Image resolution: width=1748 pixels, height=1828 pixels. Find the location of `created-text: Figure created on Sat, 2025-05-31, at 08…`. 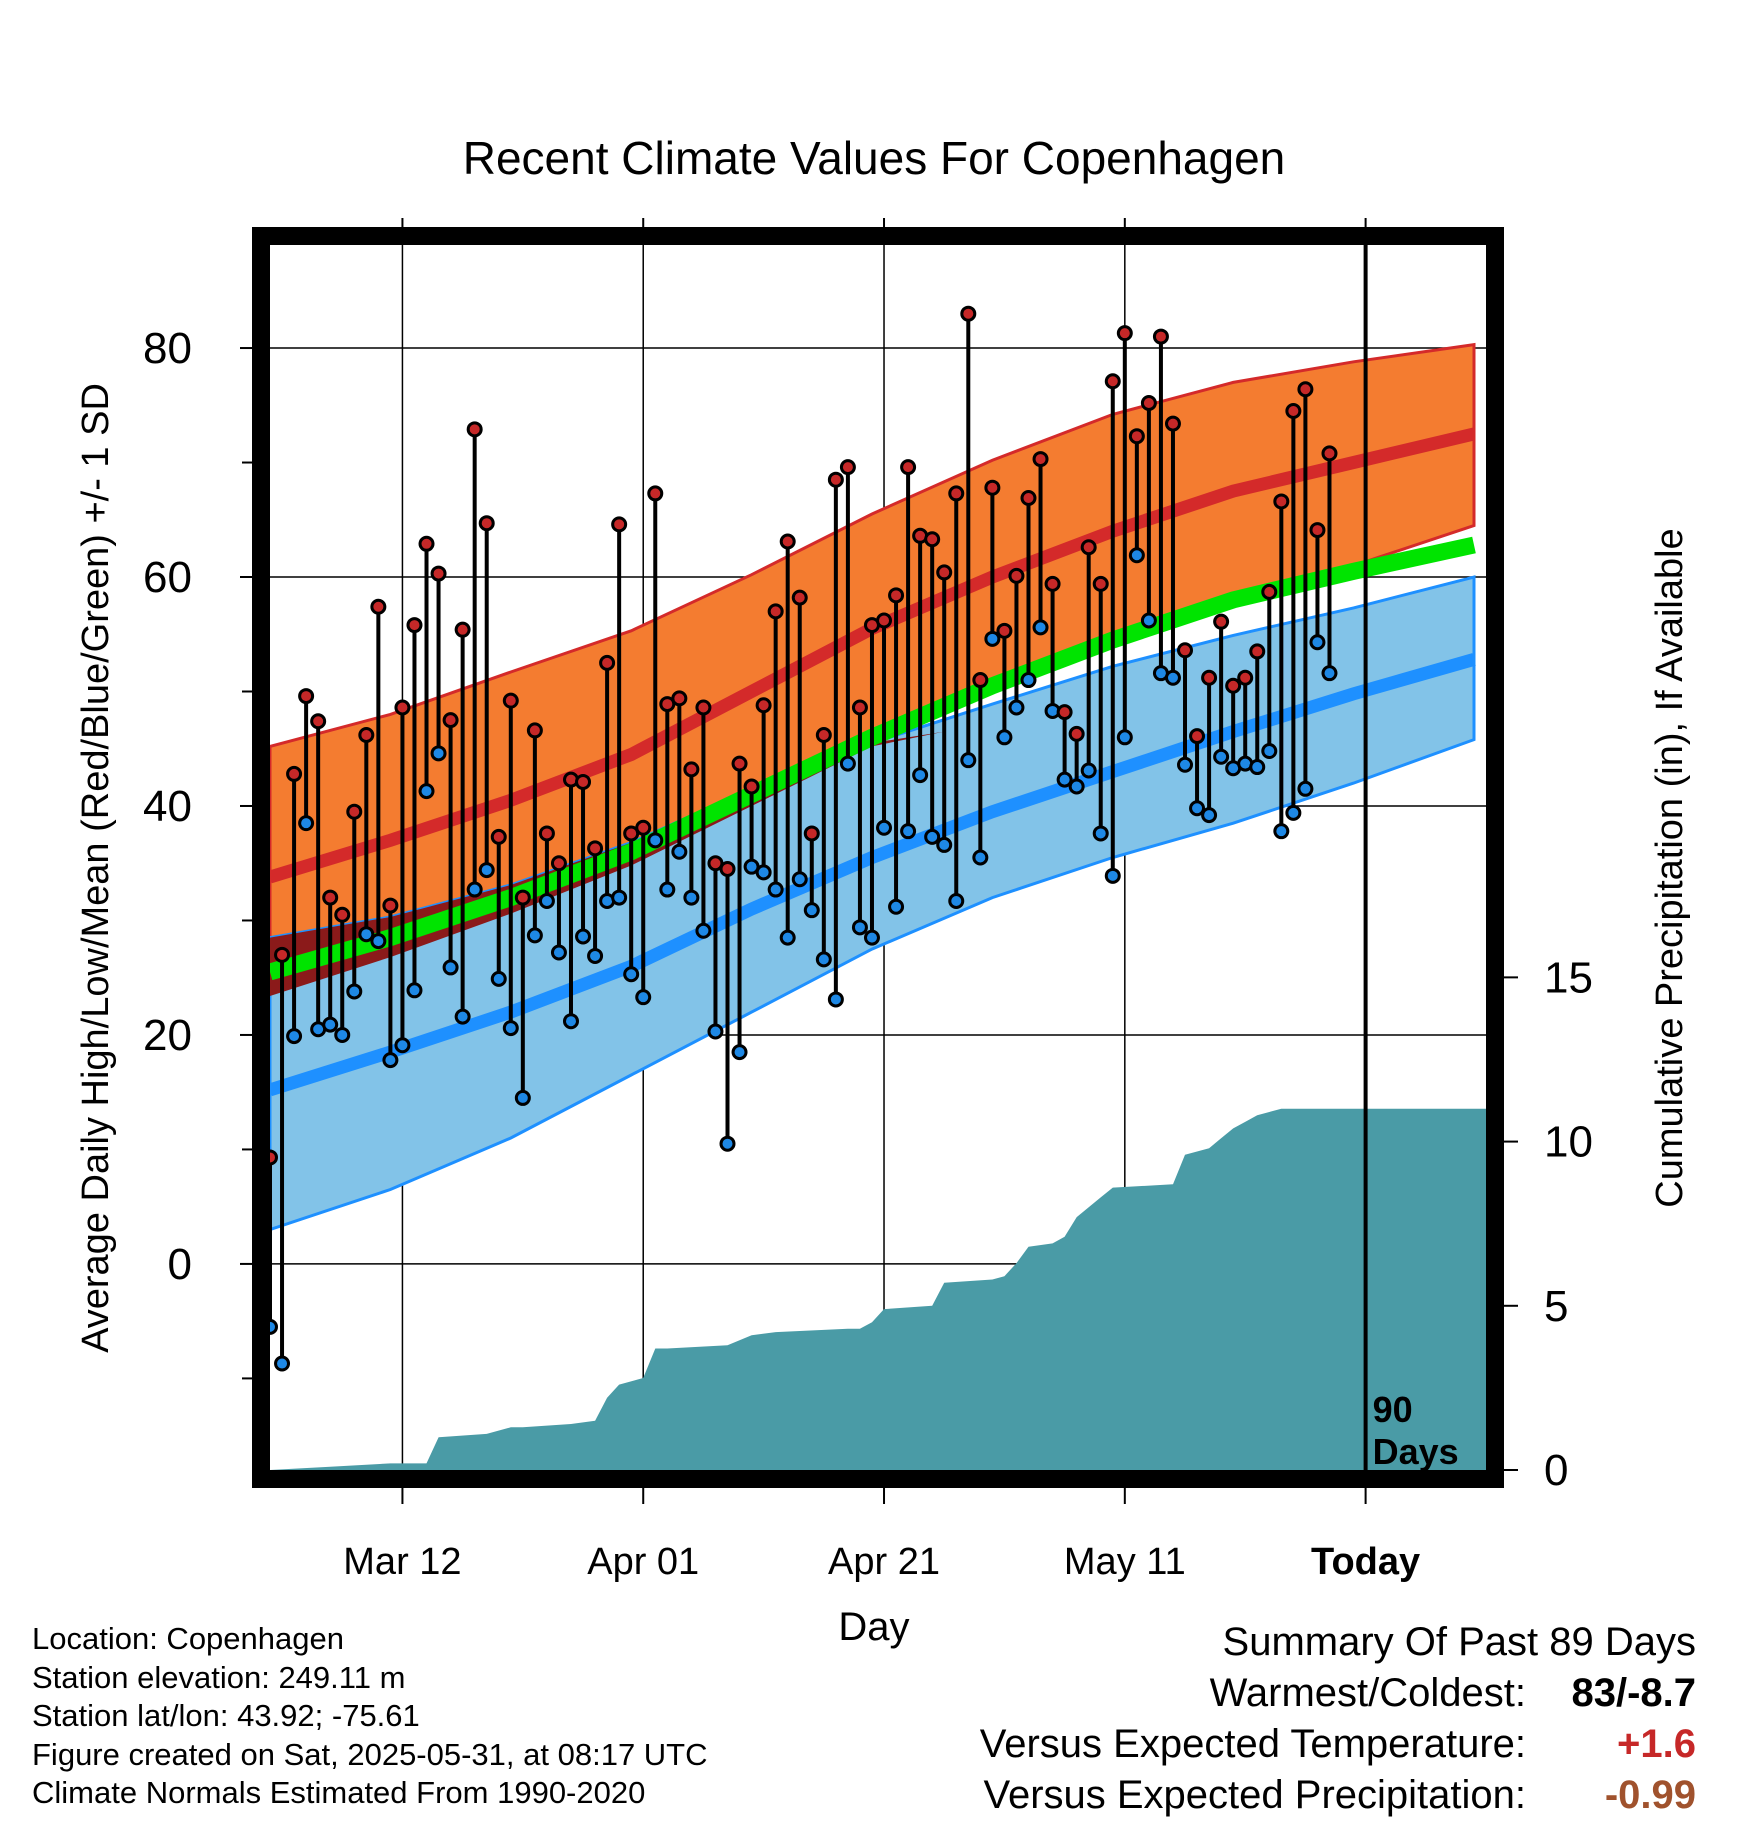

created-text: Figure created on Sat, 2025-05-31, at 08… is located at coordinates (370, 1754).